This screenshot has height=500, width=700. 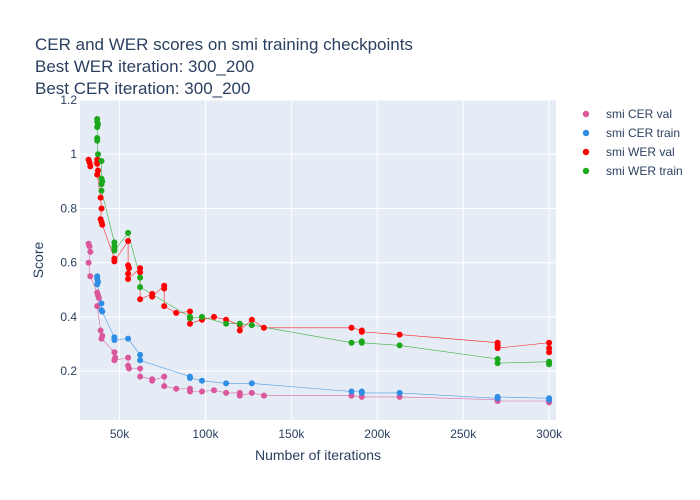 I want to click on legend-item-smi-cer-train: smi CER train, so click(x=631, y=133).